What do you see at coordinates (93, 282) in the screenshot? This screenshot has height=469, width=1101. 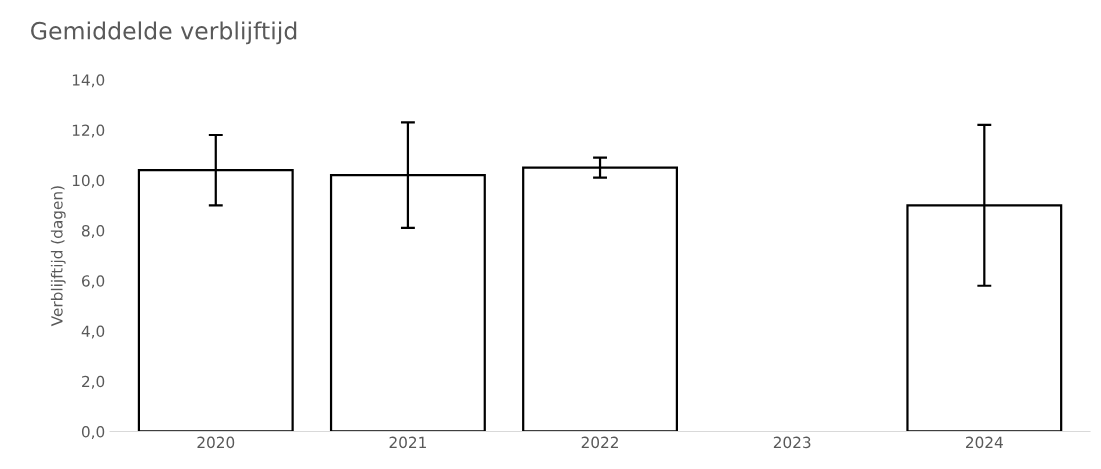 I see `y-tick-label: 6,0` at bounding box center [93, 282].